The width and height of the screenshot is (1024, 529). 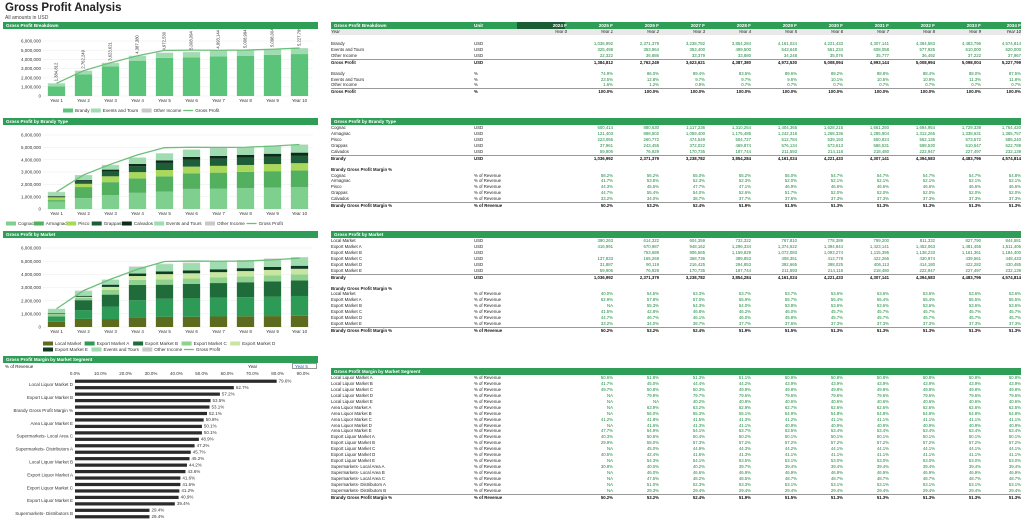 What do you see at coordinates (606, 79) in the screenshot?
I see `cell-value: 23.5%` at bounding box center [606, 79].